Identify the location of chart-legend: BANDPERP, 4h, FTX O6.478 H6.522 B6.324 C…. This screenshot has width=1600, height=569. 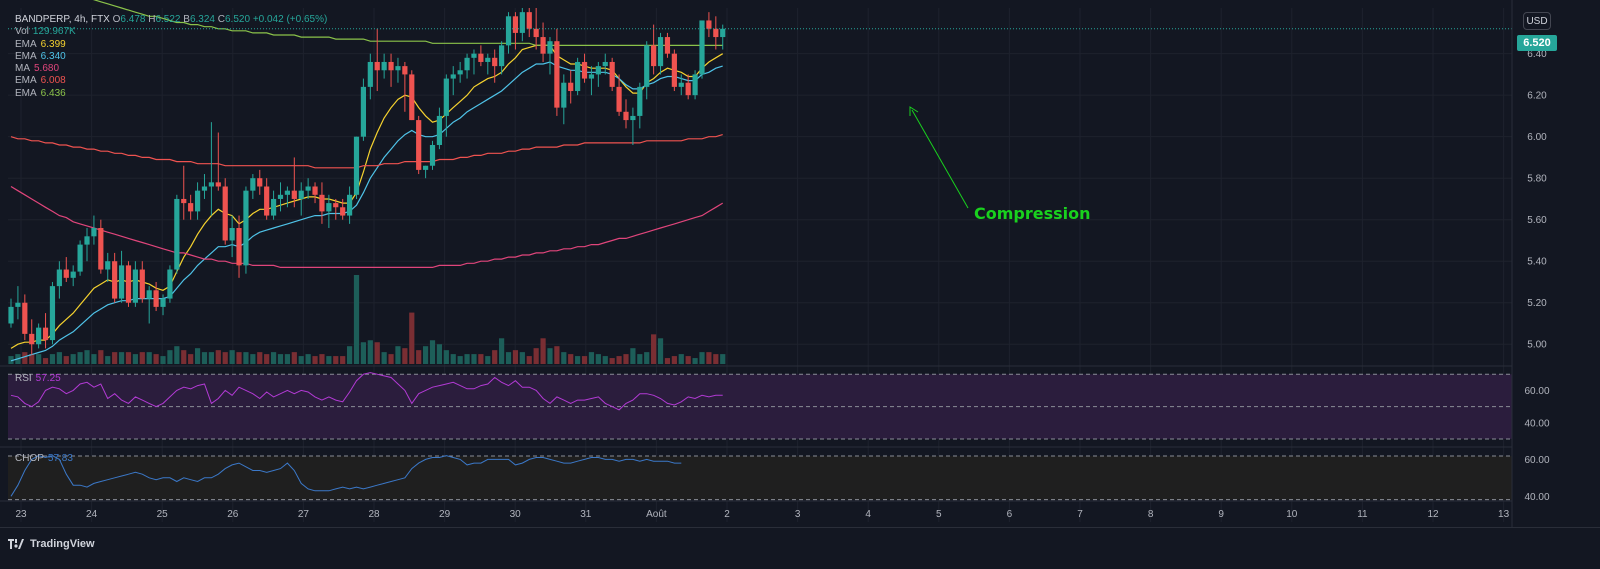
(171, 57).